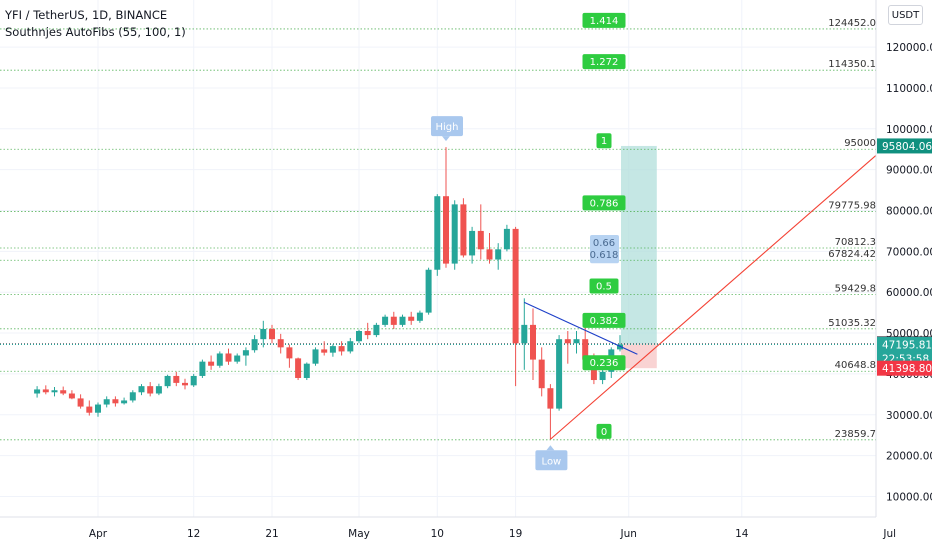  I want to click on fib-label: 70812.3, so click(855, 242).